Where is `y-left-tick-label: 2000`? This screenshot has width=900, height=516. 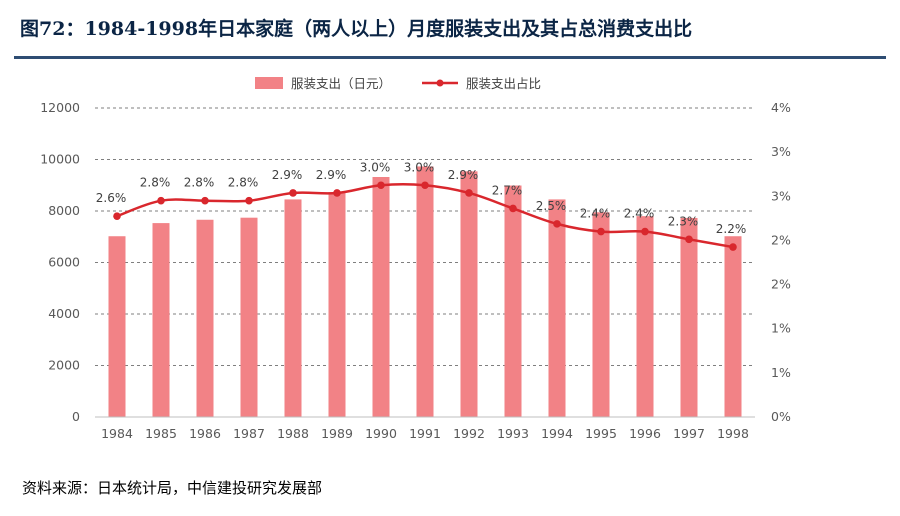 y-left-tick-label: 2000 is located at coordinates (64, 365).